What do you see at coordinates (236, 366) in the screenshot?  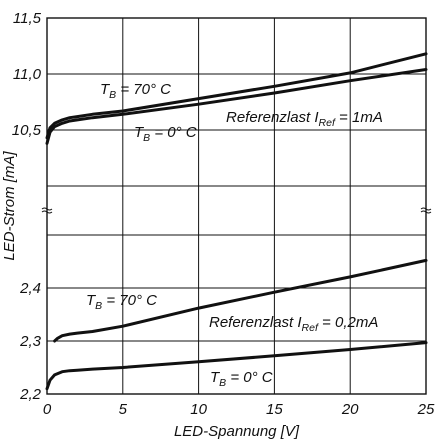 I see `series-line-lower-tb-0c` at bounding box center [236, 366].